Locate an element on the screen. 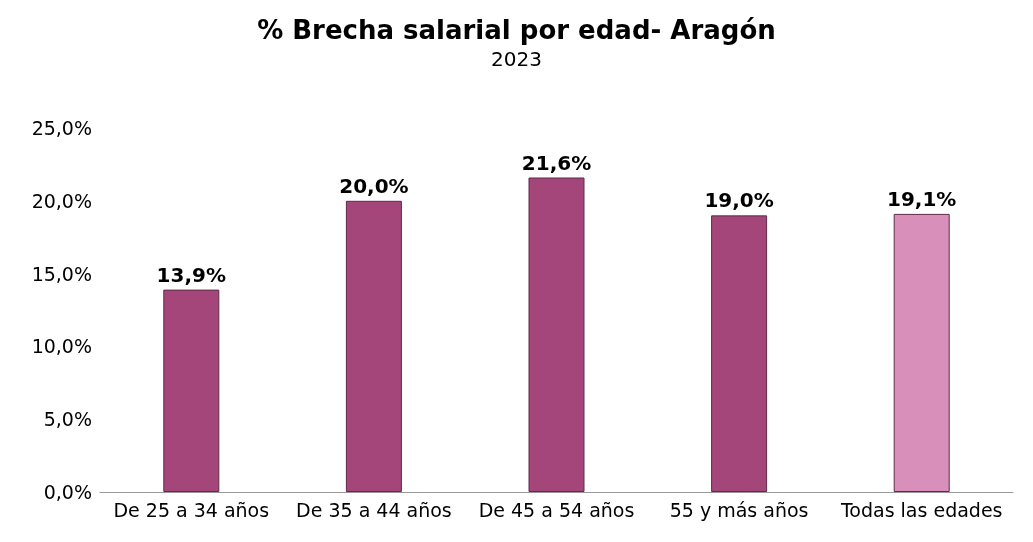 The height and width of the screenshot is (542, 1033). y-tick-label: 0,0% is located at coordinates (67, 492).